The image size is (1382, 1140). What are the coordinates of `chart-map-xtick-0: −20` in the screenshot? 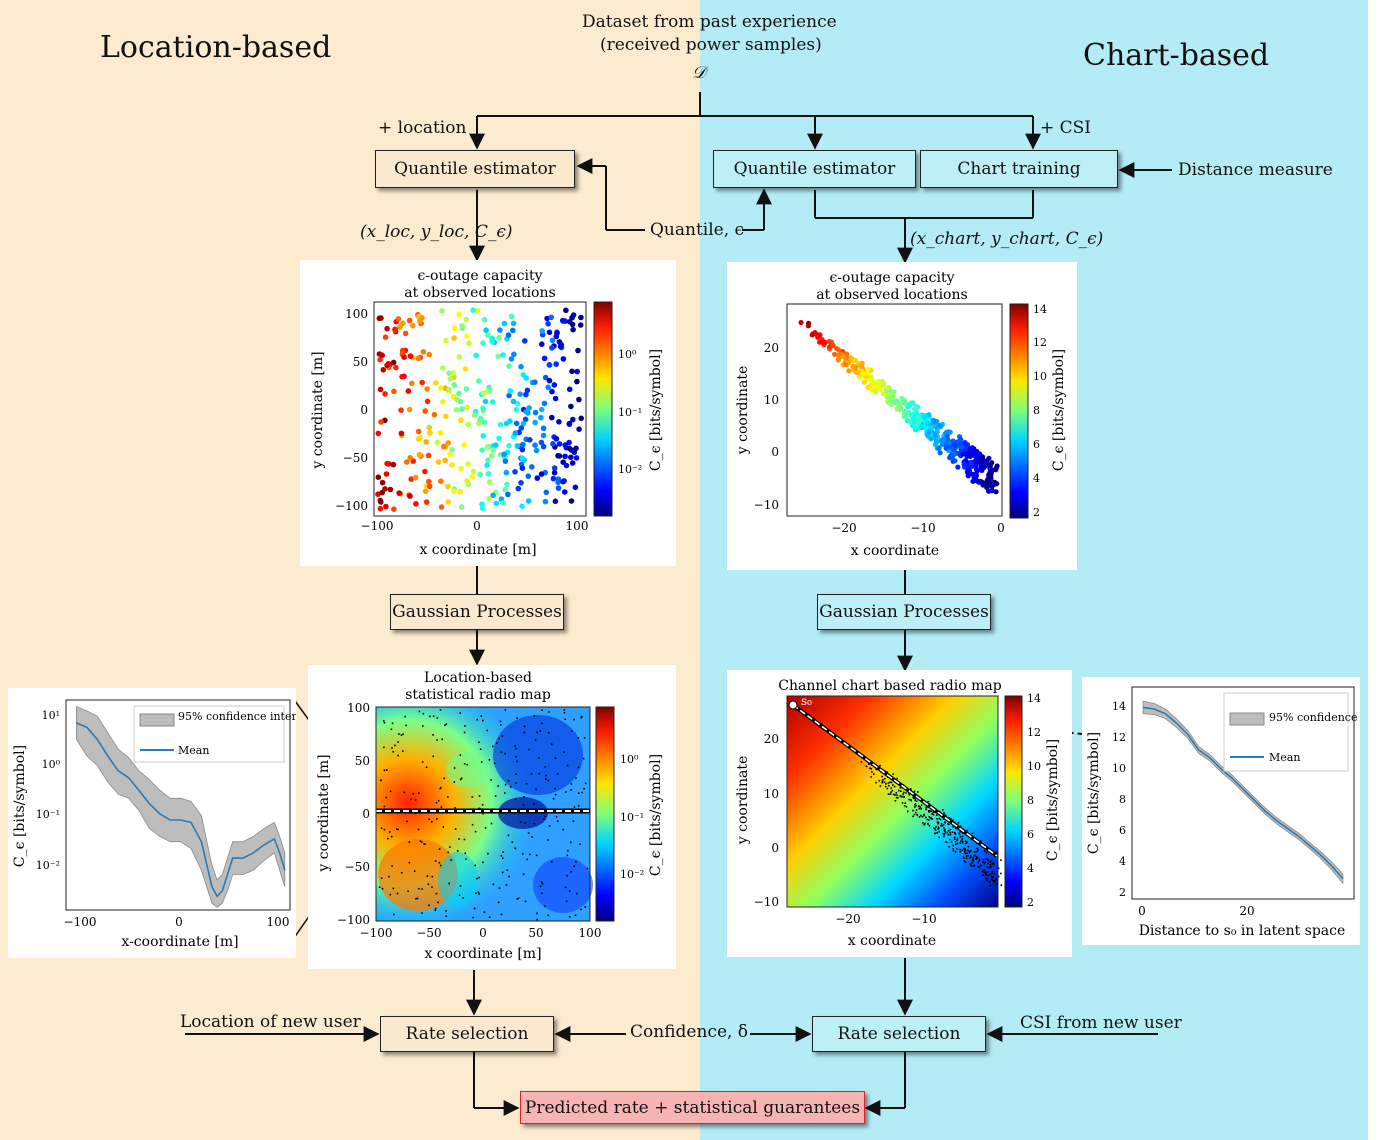 It's located at (847, 919).